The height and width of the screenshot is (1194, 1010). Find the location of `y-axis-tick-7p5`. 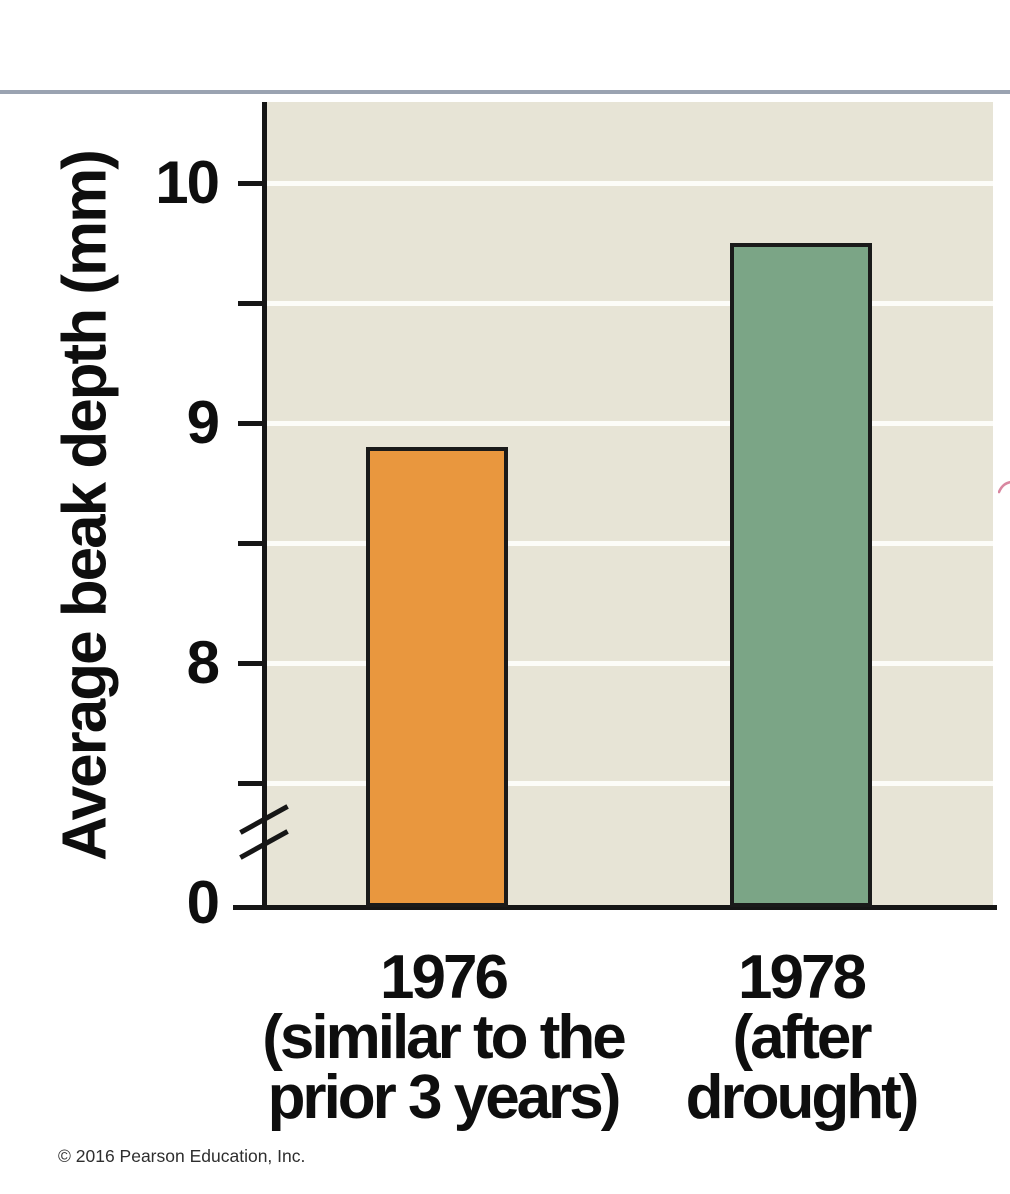

y-axis-tick-7p5 is located at coordinates (251, 783).